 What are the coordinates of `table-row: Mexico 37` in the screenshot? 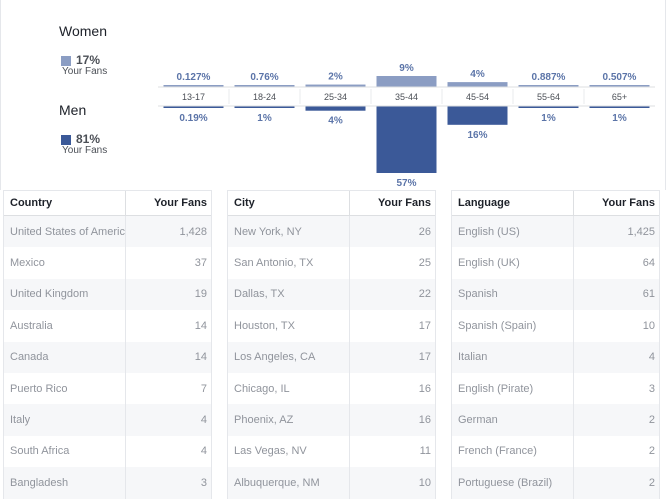 It's located at (107, 263).